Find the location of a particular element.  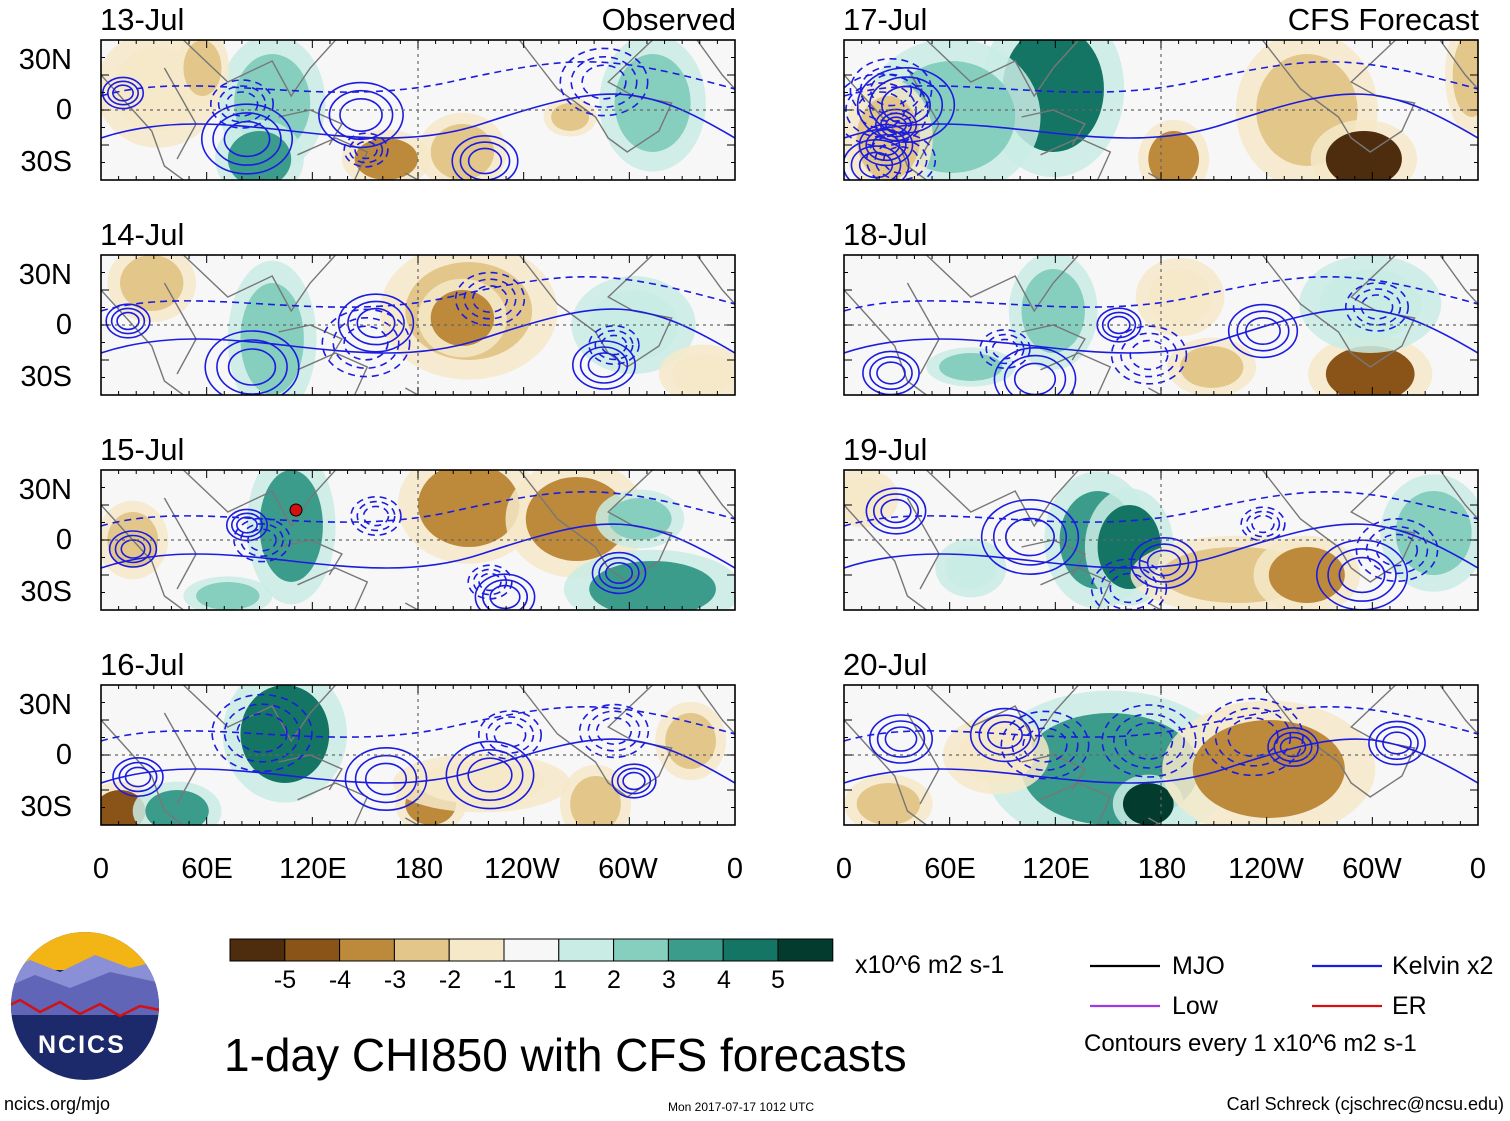

colorbar-label: 4 is located at coordinates (724, 980).